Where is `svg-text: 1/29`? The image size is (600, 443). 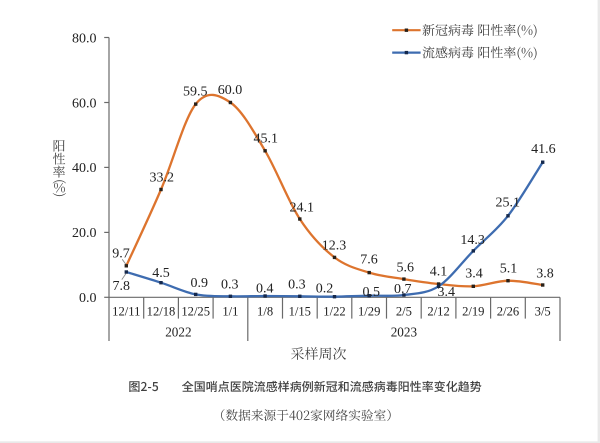 svg-text: 1/29 is located at coordinates (369, 311).